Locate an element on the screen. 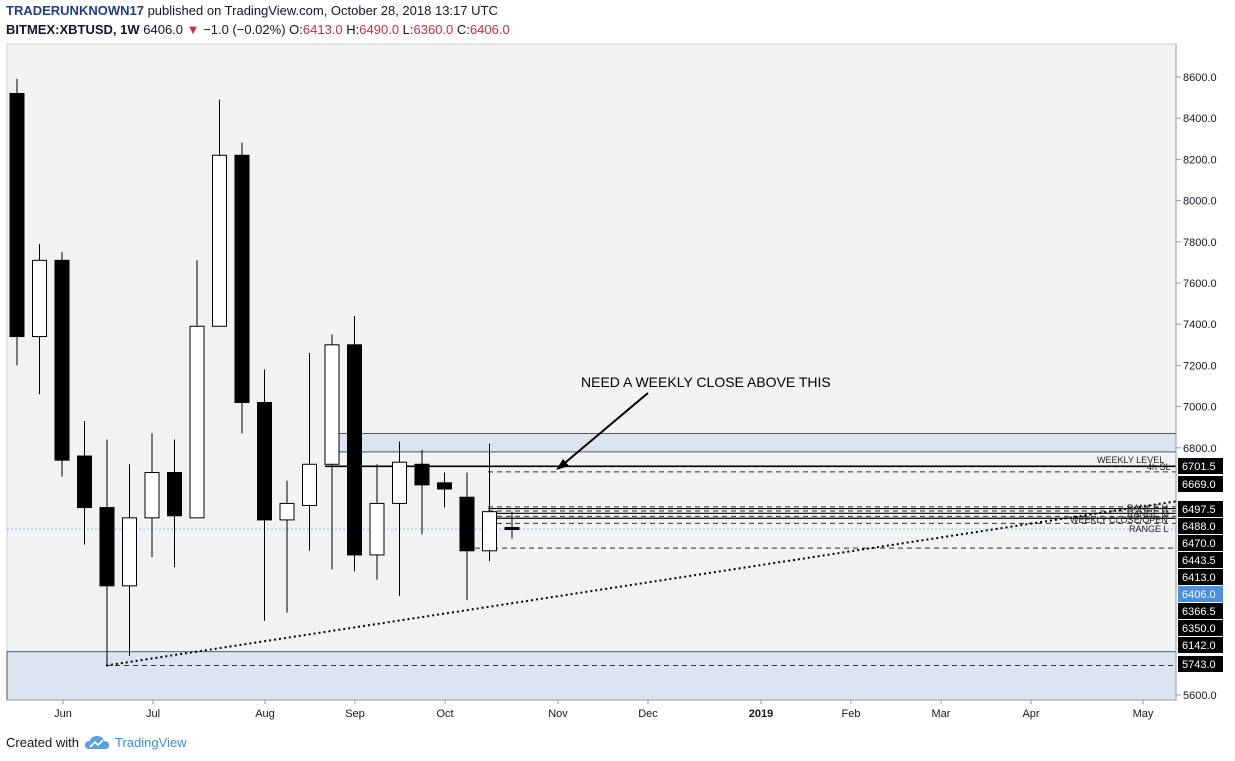 This screenshot has width=1235, height=761. tradingview-brand: TradingView is located at coordinates (150, 742).